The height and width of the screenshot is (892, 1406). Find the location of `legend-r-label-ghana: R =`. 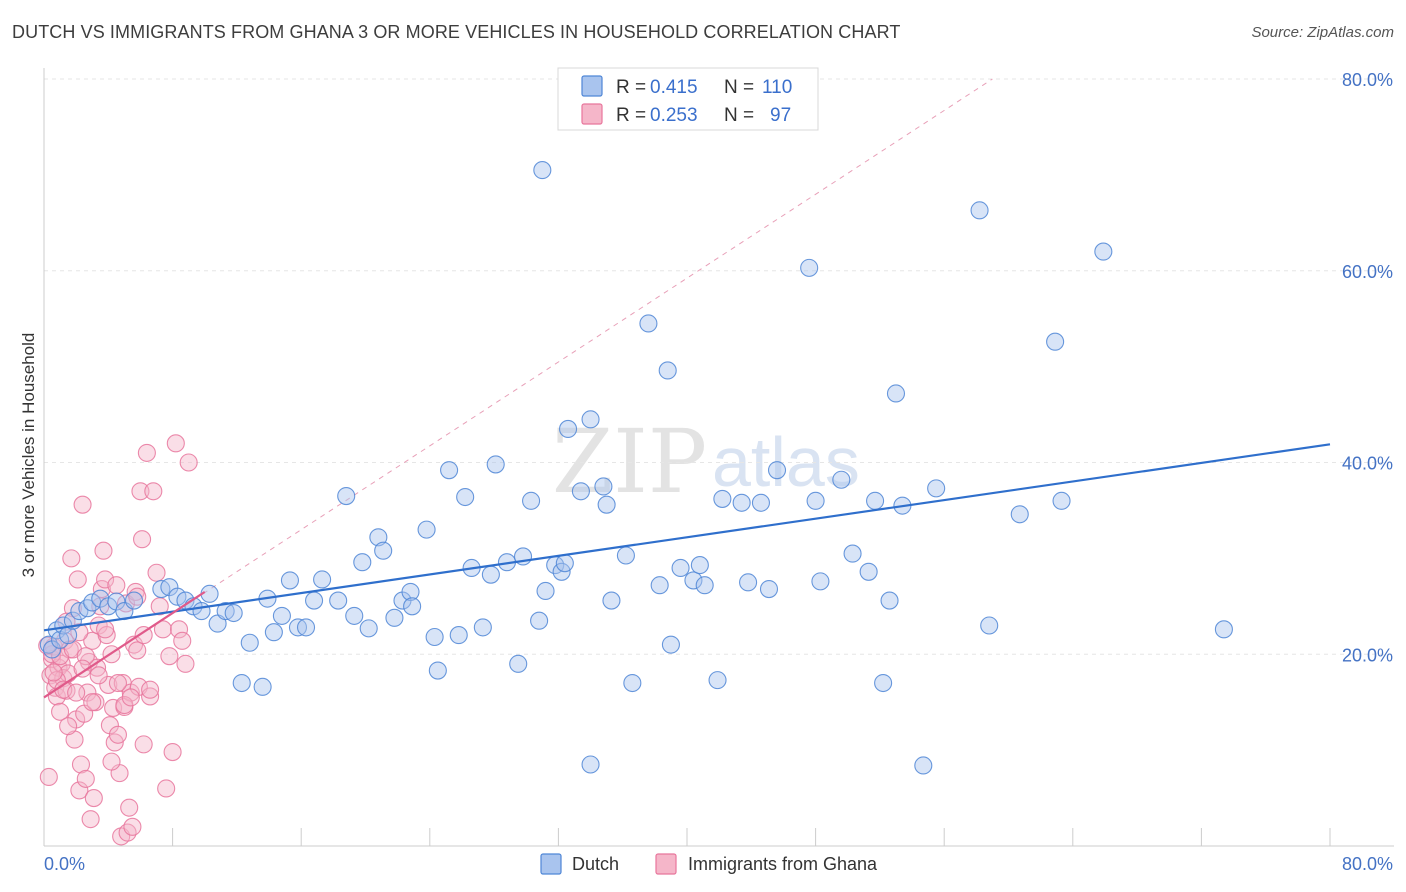

legend-r-label-ghana: R = is located at coordinates (631, 115).